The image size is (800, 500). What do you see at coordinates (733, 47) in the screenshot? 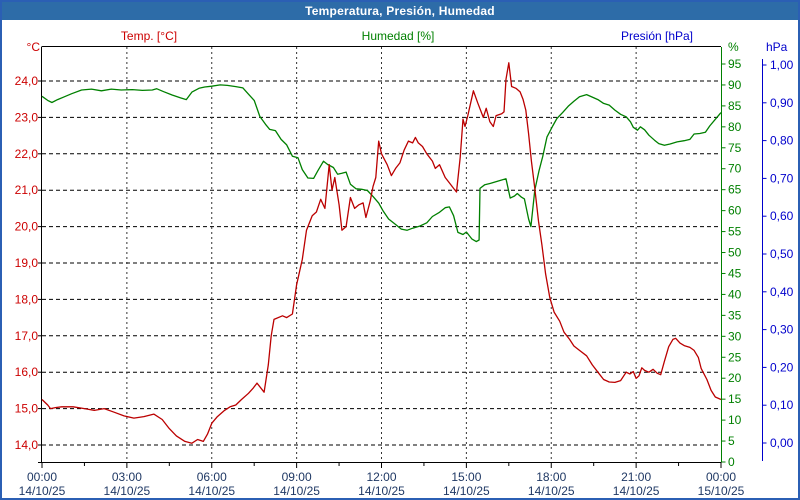
I see `humidity-axis-header: %` at bounding box center [733, 47].